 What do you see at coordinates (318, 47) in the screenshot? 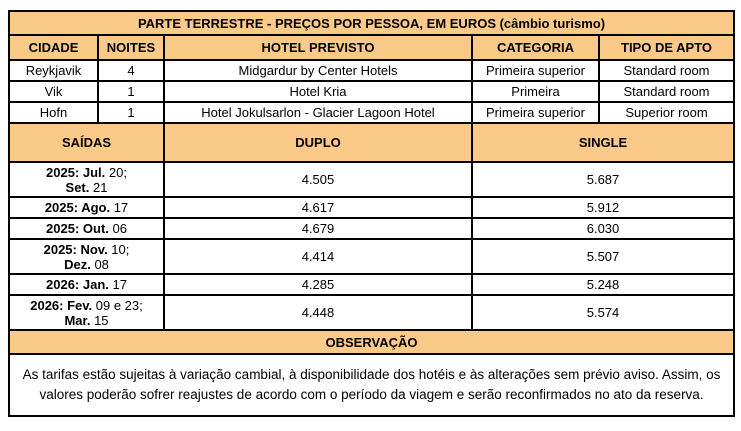
I see `col-header-hotel-previsto: HOTEL PREVISTO` at bounding box center [318, 47].